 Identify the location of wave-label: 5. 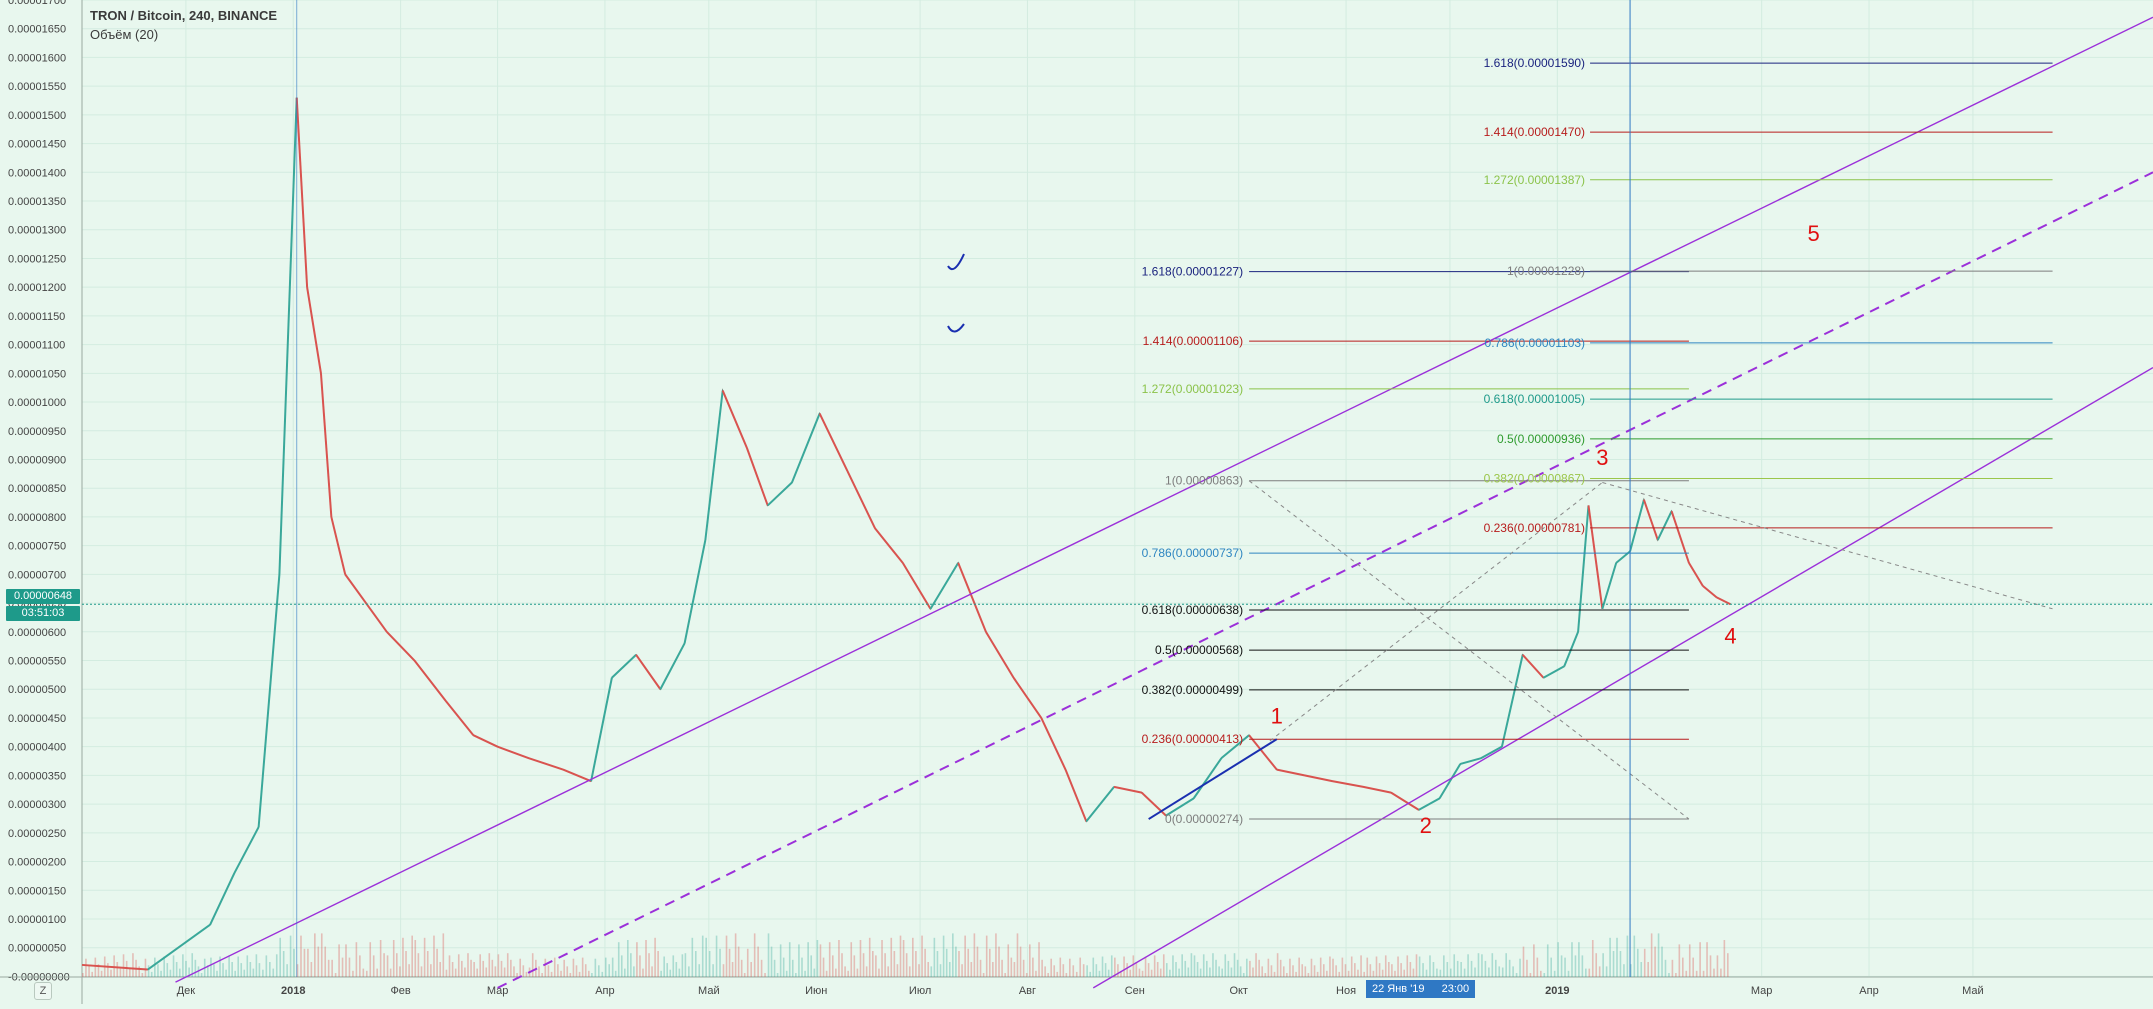
(1813, 233).